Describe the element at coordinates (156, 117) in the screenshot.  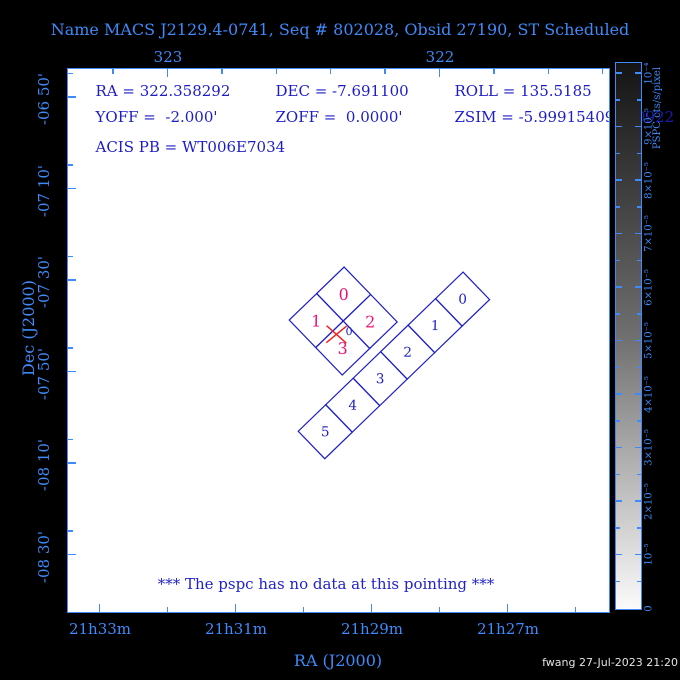
I see `yoff-value: YOFF = -2.000'` at that location.